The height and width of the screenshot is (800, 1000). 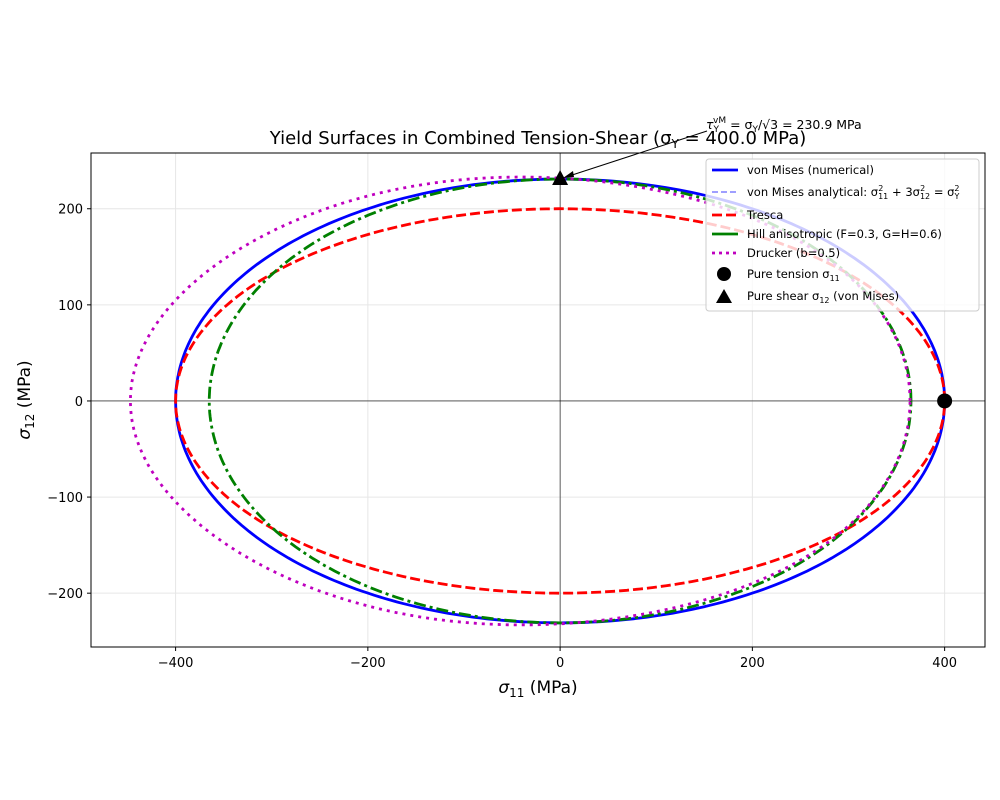 I want to click on legend-item-pure-shear: Pure shear σ12 (von Mises), so click(x=807, y=297).